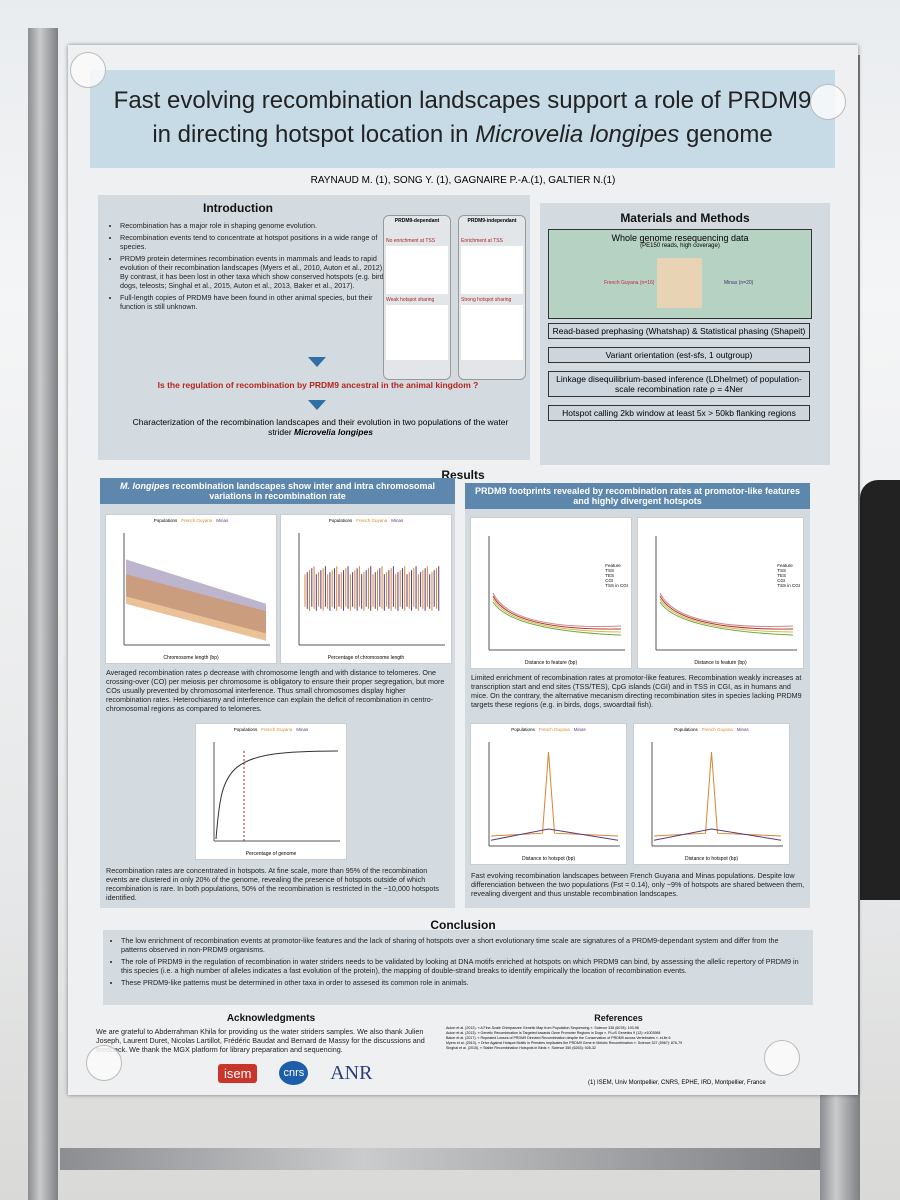  What do you see at coordinates (144, 486) in the screenshot?
I see `title-species: M. longipes` at bounding box center [144, 486].